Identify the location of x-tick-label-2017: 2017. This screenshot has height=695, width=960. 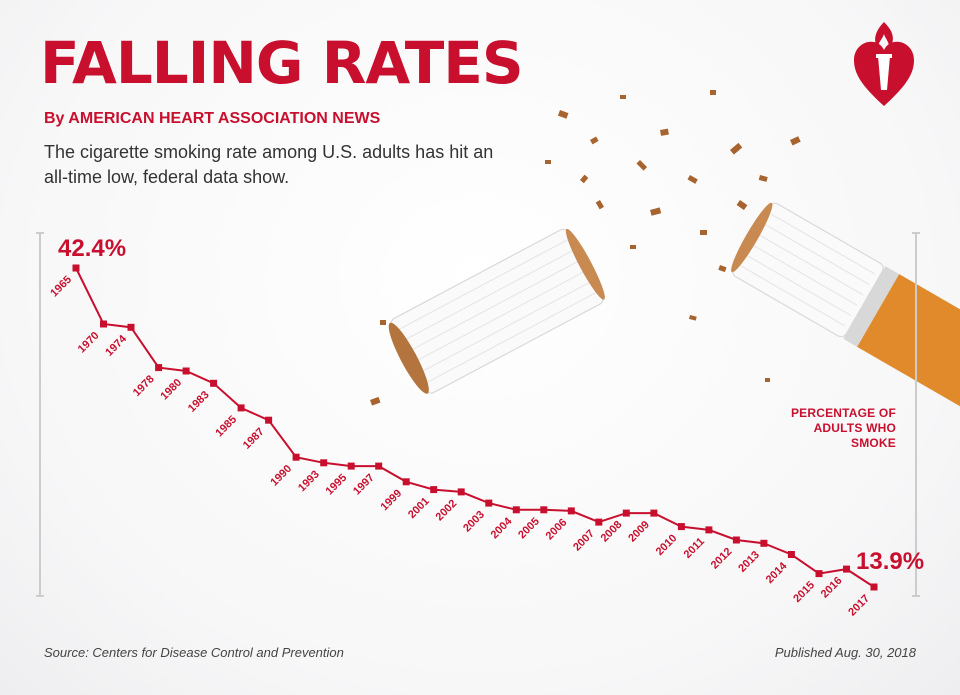
(859, 606).